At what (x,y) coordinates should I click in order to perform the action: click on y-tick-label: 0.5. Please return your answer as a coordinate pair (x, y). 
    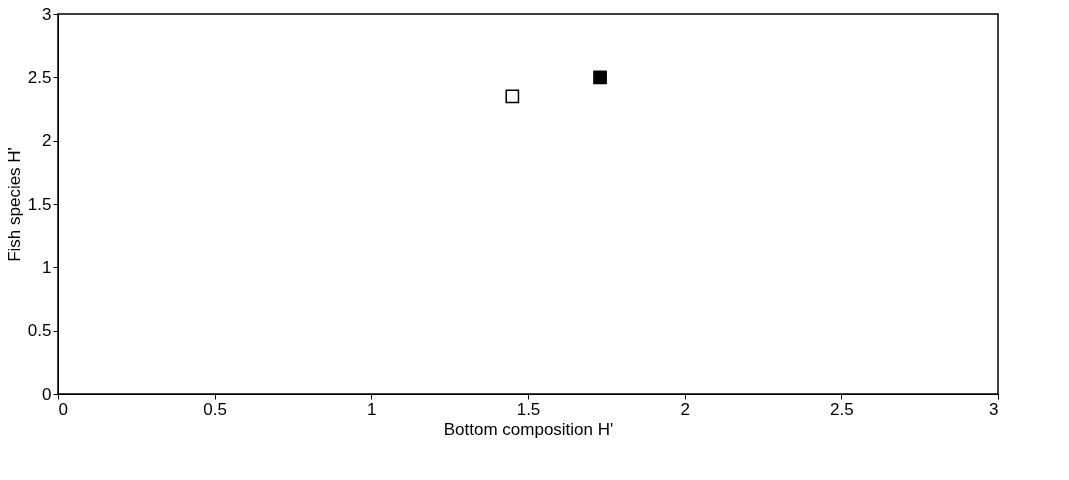
    Looking at the image, I should click on (39, 331).